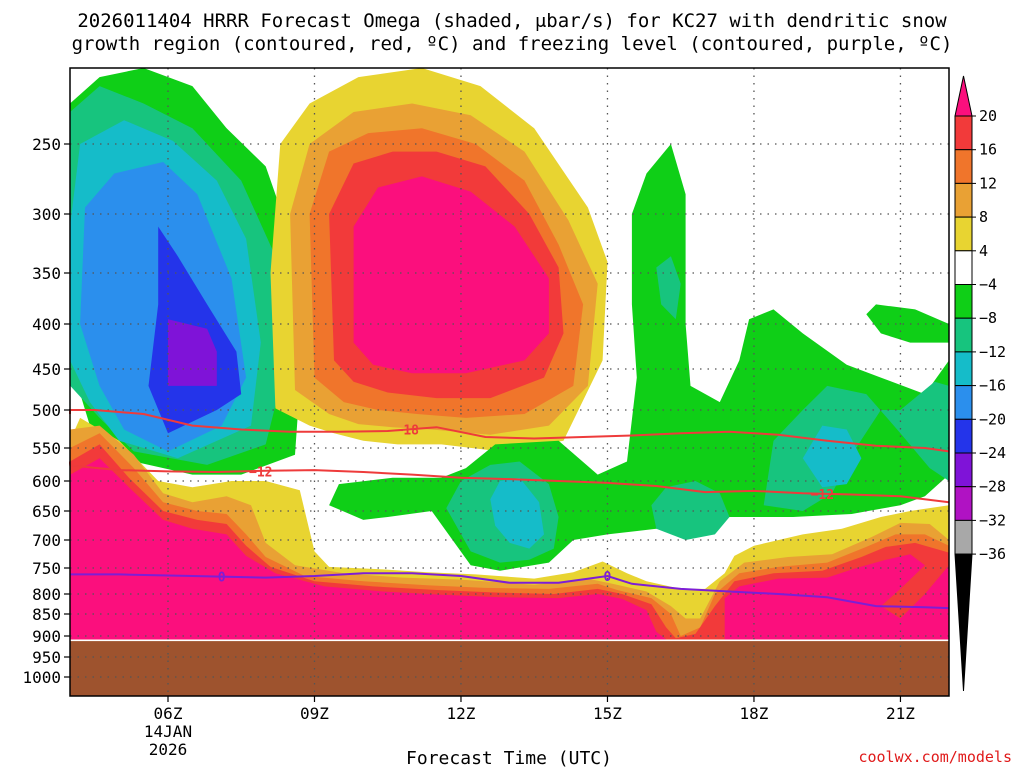 The image size is (1024, 768). What do you see at coordinates (314, 713) in the screenshot?
I see `x-tick-label-09Z: 09Z` at bounding box center [314, 713].